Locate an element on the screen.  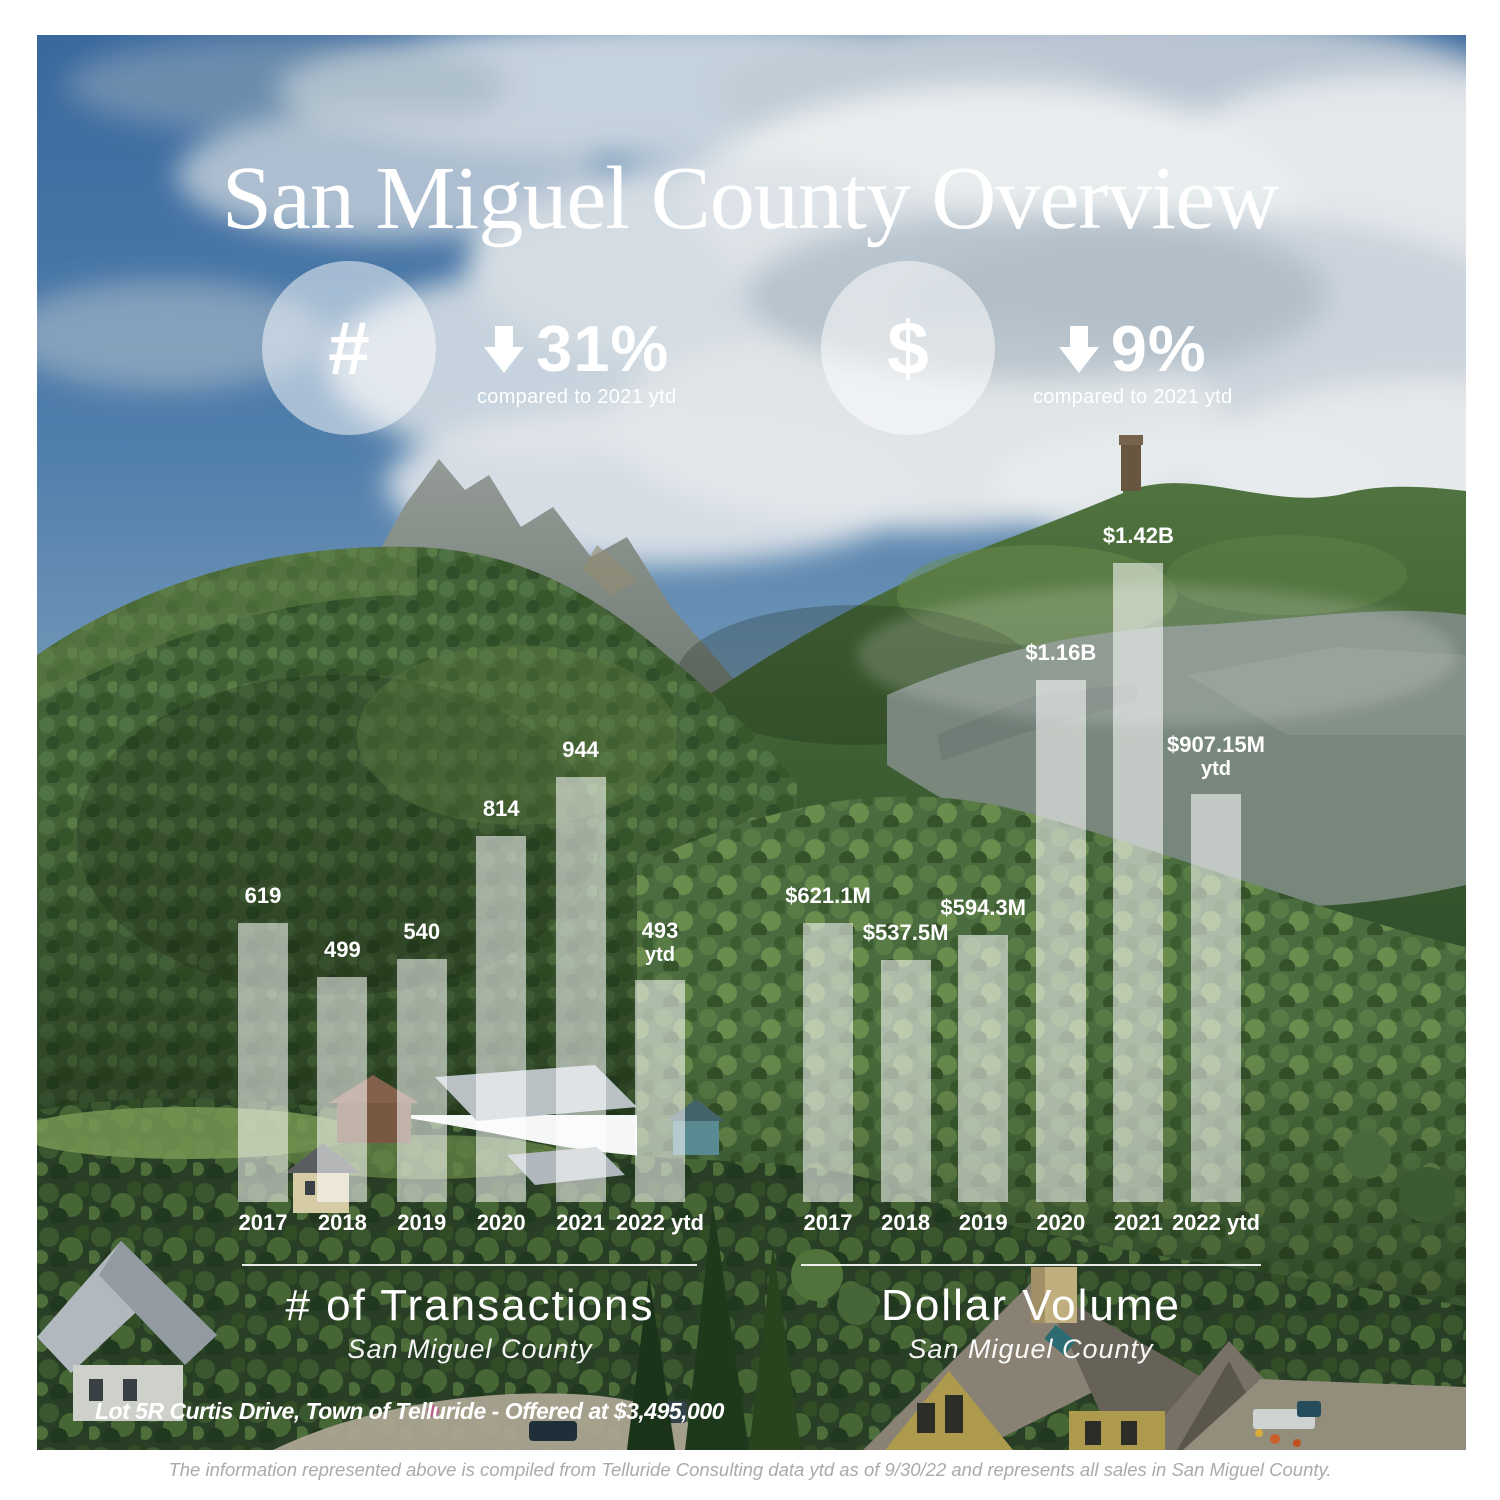
bar-column: 814 2020 is located at coordinates (501, 1015).